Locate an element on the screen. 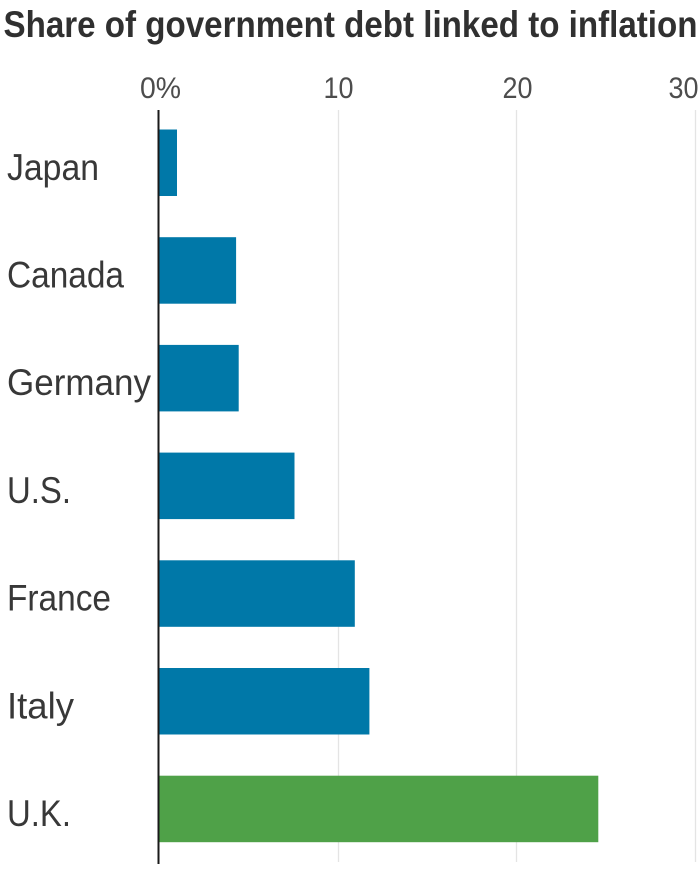 The width and height of the screenshot is (700, 884). svg-text: Italy is located at coordinates (40, 705).